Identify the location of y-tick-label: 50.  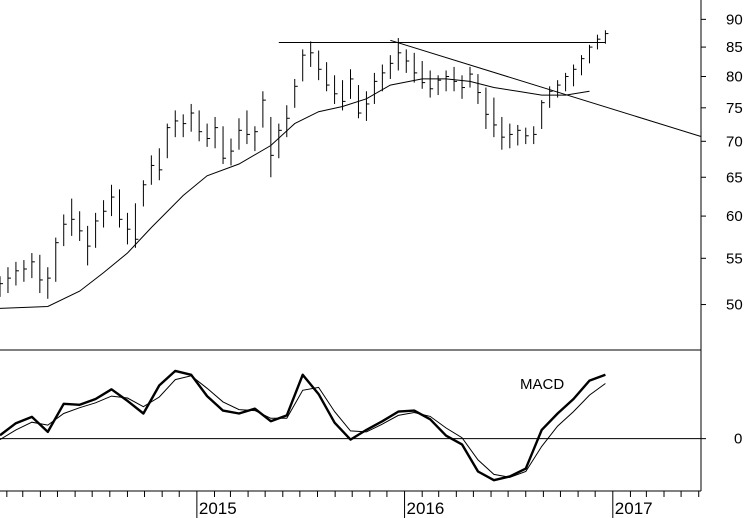
(734, 305).